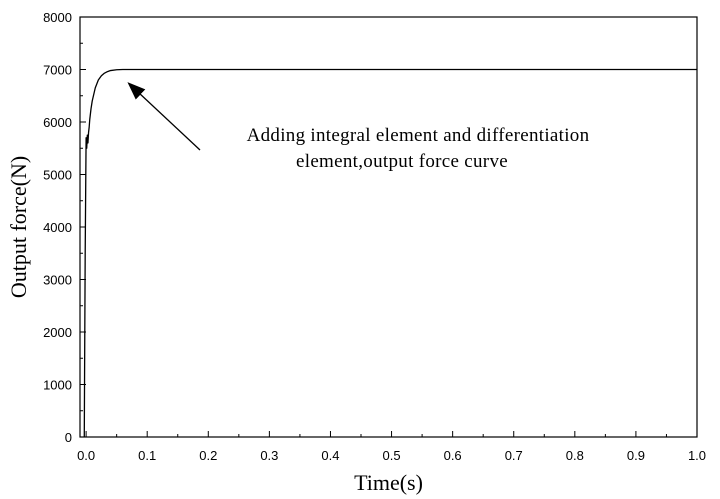 Image resolution: width=720 pixels, height=499 pixels. What do you see at coordinates (57, 280) in the screenshot?
I see `y-tick-label: 3000` at bounding box center [57, 280].